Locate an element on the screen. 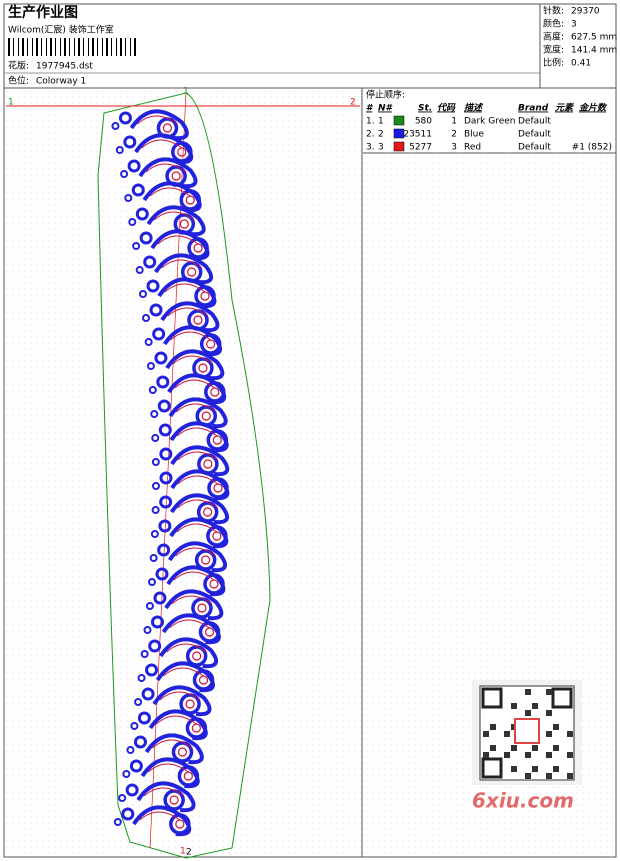  stat-value: 141.4 mm is located at coordinates (594, 51).